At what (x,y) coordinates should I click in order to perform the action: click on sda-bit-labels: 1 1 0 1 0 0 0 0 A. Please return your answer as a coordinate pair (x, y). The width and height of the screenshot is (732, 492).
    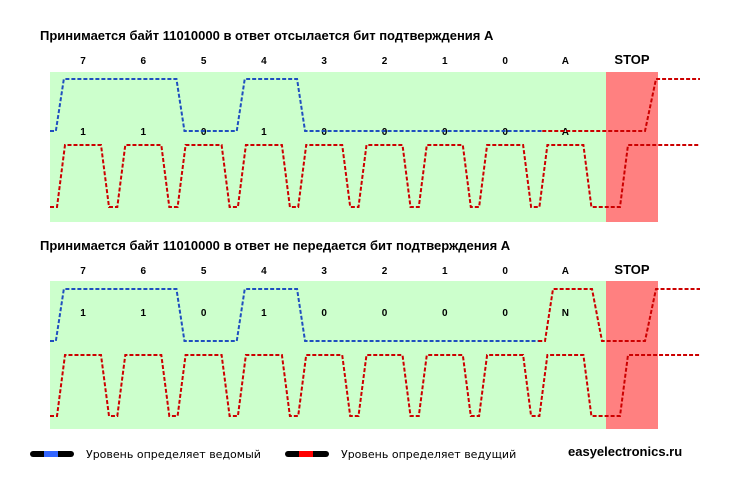
    Looking at the image, I should click on (324, 132).